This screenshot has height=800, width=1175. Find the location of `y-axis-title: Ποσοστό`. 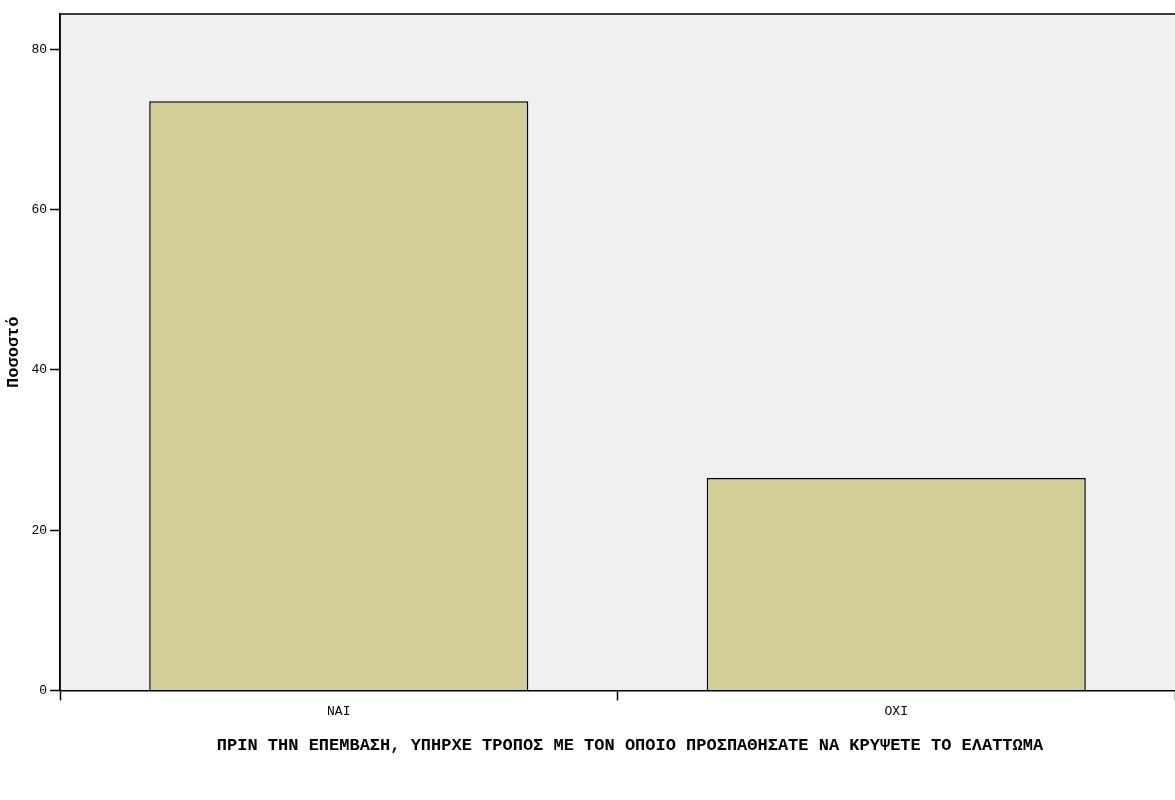

y-axis-title: Ποσοστό is located at coordinates (14, 352).